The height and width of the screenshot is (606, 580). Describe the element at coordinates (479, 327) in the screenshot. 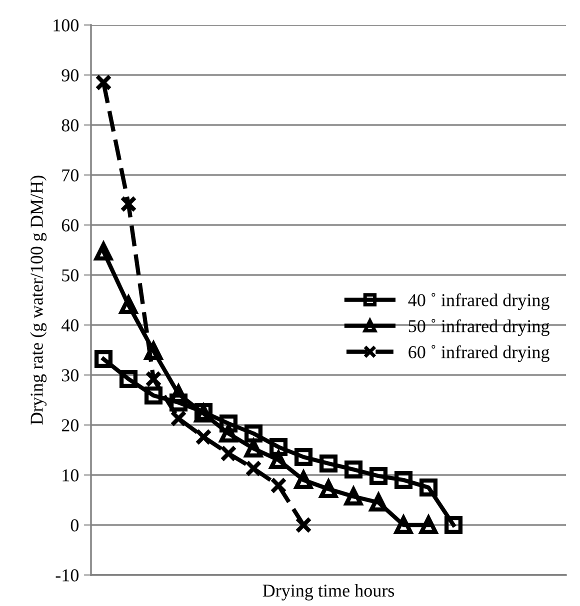

I see `legend-label: 50 ˚ infrared drying` at that location.